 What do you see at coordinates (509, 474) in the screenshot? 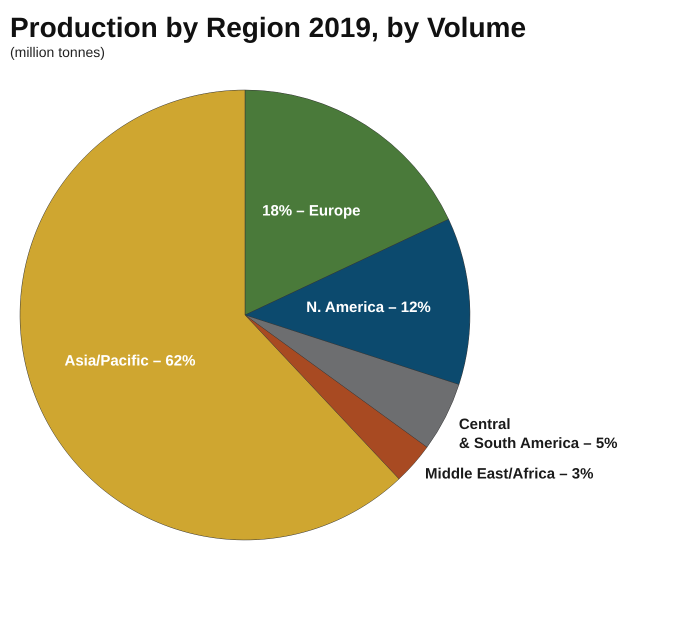
I see `slice-label: Middle East/Africa – 3%` at bounding box center [509, 474].